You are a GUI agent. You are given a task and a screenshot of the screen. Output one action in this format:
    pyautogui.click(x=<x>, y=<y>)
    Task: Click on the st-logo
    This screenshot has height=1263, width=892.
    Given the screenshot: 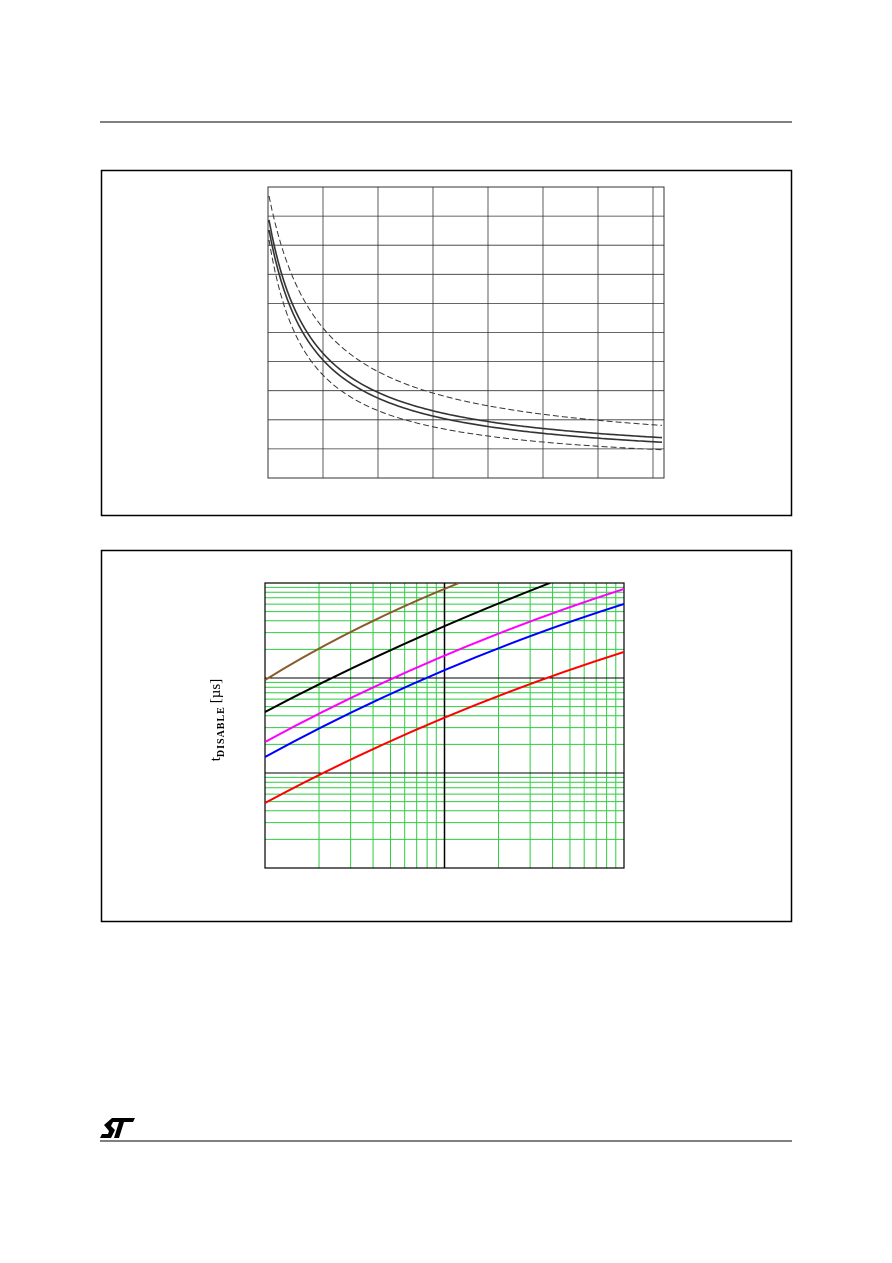 What is the action you would take?
    pyautogui.click(x=117, y=1128)
    